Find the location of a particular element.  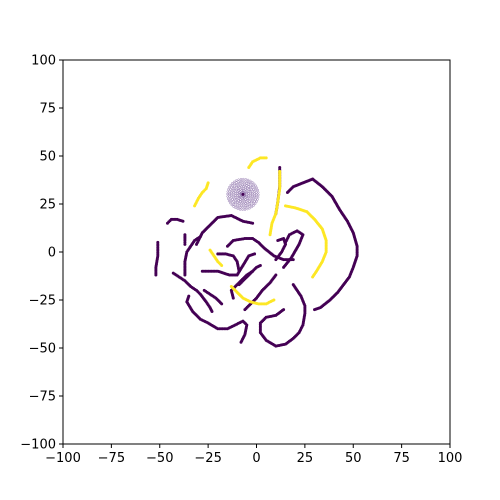

x-tick-label: −50 is located at coordinates (159, 458).